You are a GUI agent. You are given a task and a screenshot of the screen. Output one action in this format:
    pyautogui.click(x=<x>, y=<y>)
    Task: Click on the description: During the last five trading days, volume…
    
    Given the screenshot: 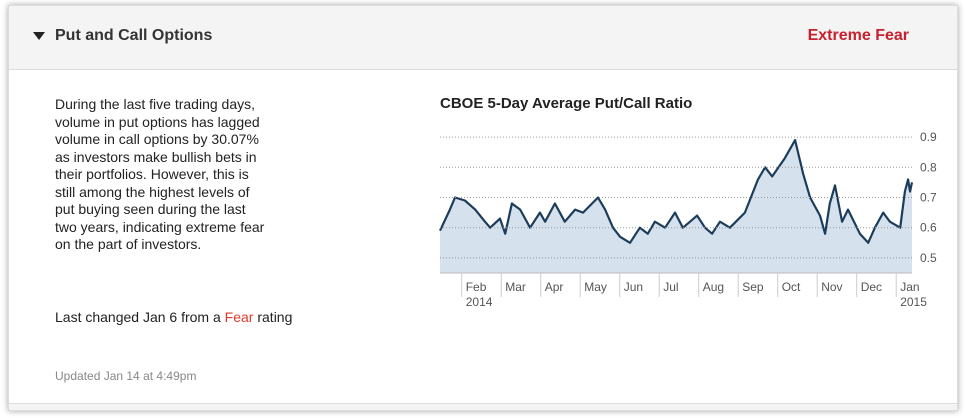 What is the action you would take?
    pyautogui.click(x=205, y=175)
    